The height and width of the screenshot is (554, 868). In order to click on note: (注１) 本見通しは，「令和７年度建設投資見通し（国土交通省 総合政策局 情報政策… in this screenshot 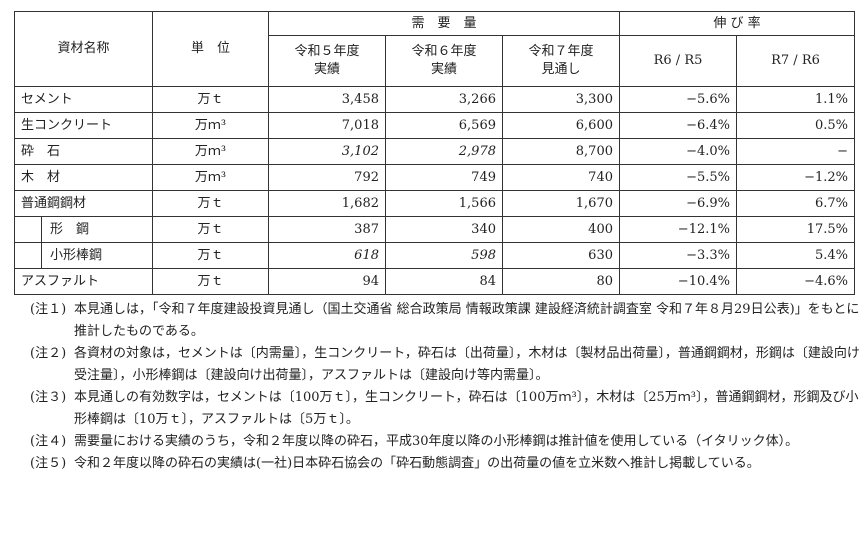, I will do `click(445, 321)`.